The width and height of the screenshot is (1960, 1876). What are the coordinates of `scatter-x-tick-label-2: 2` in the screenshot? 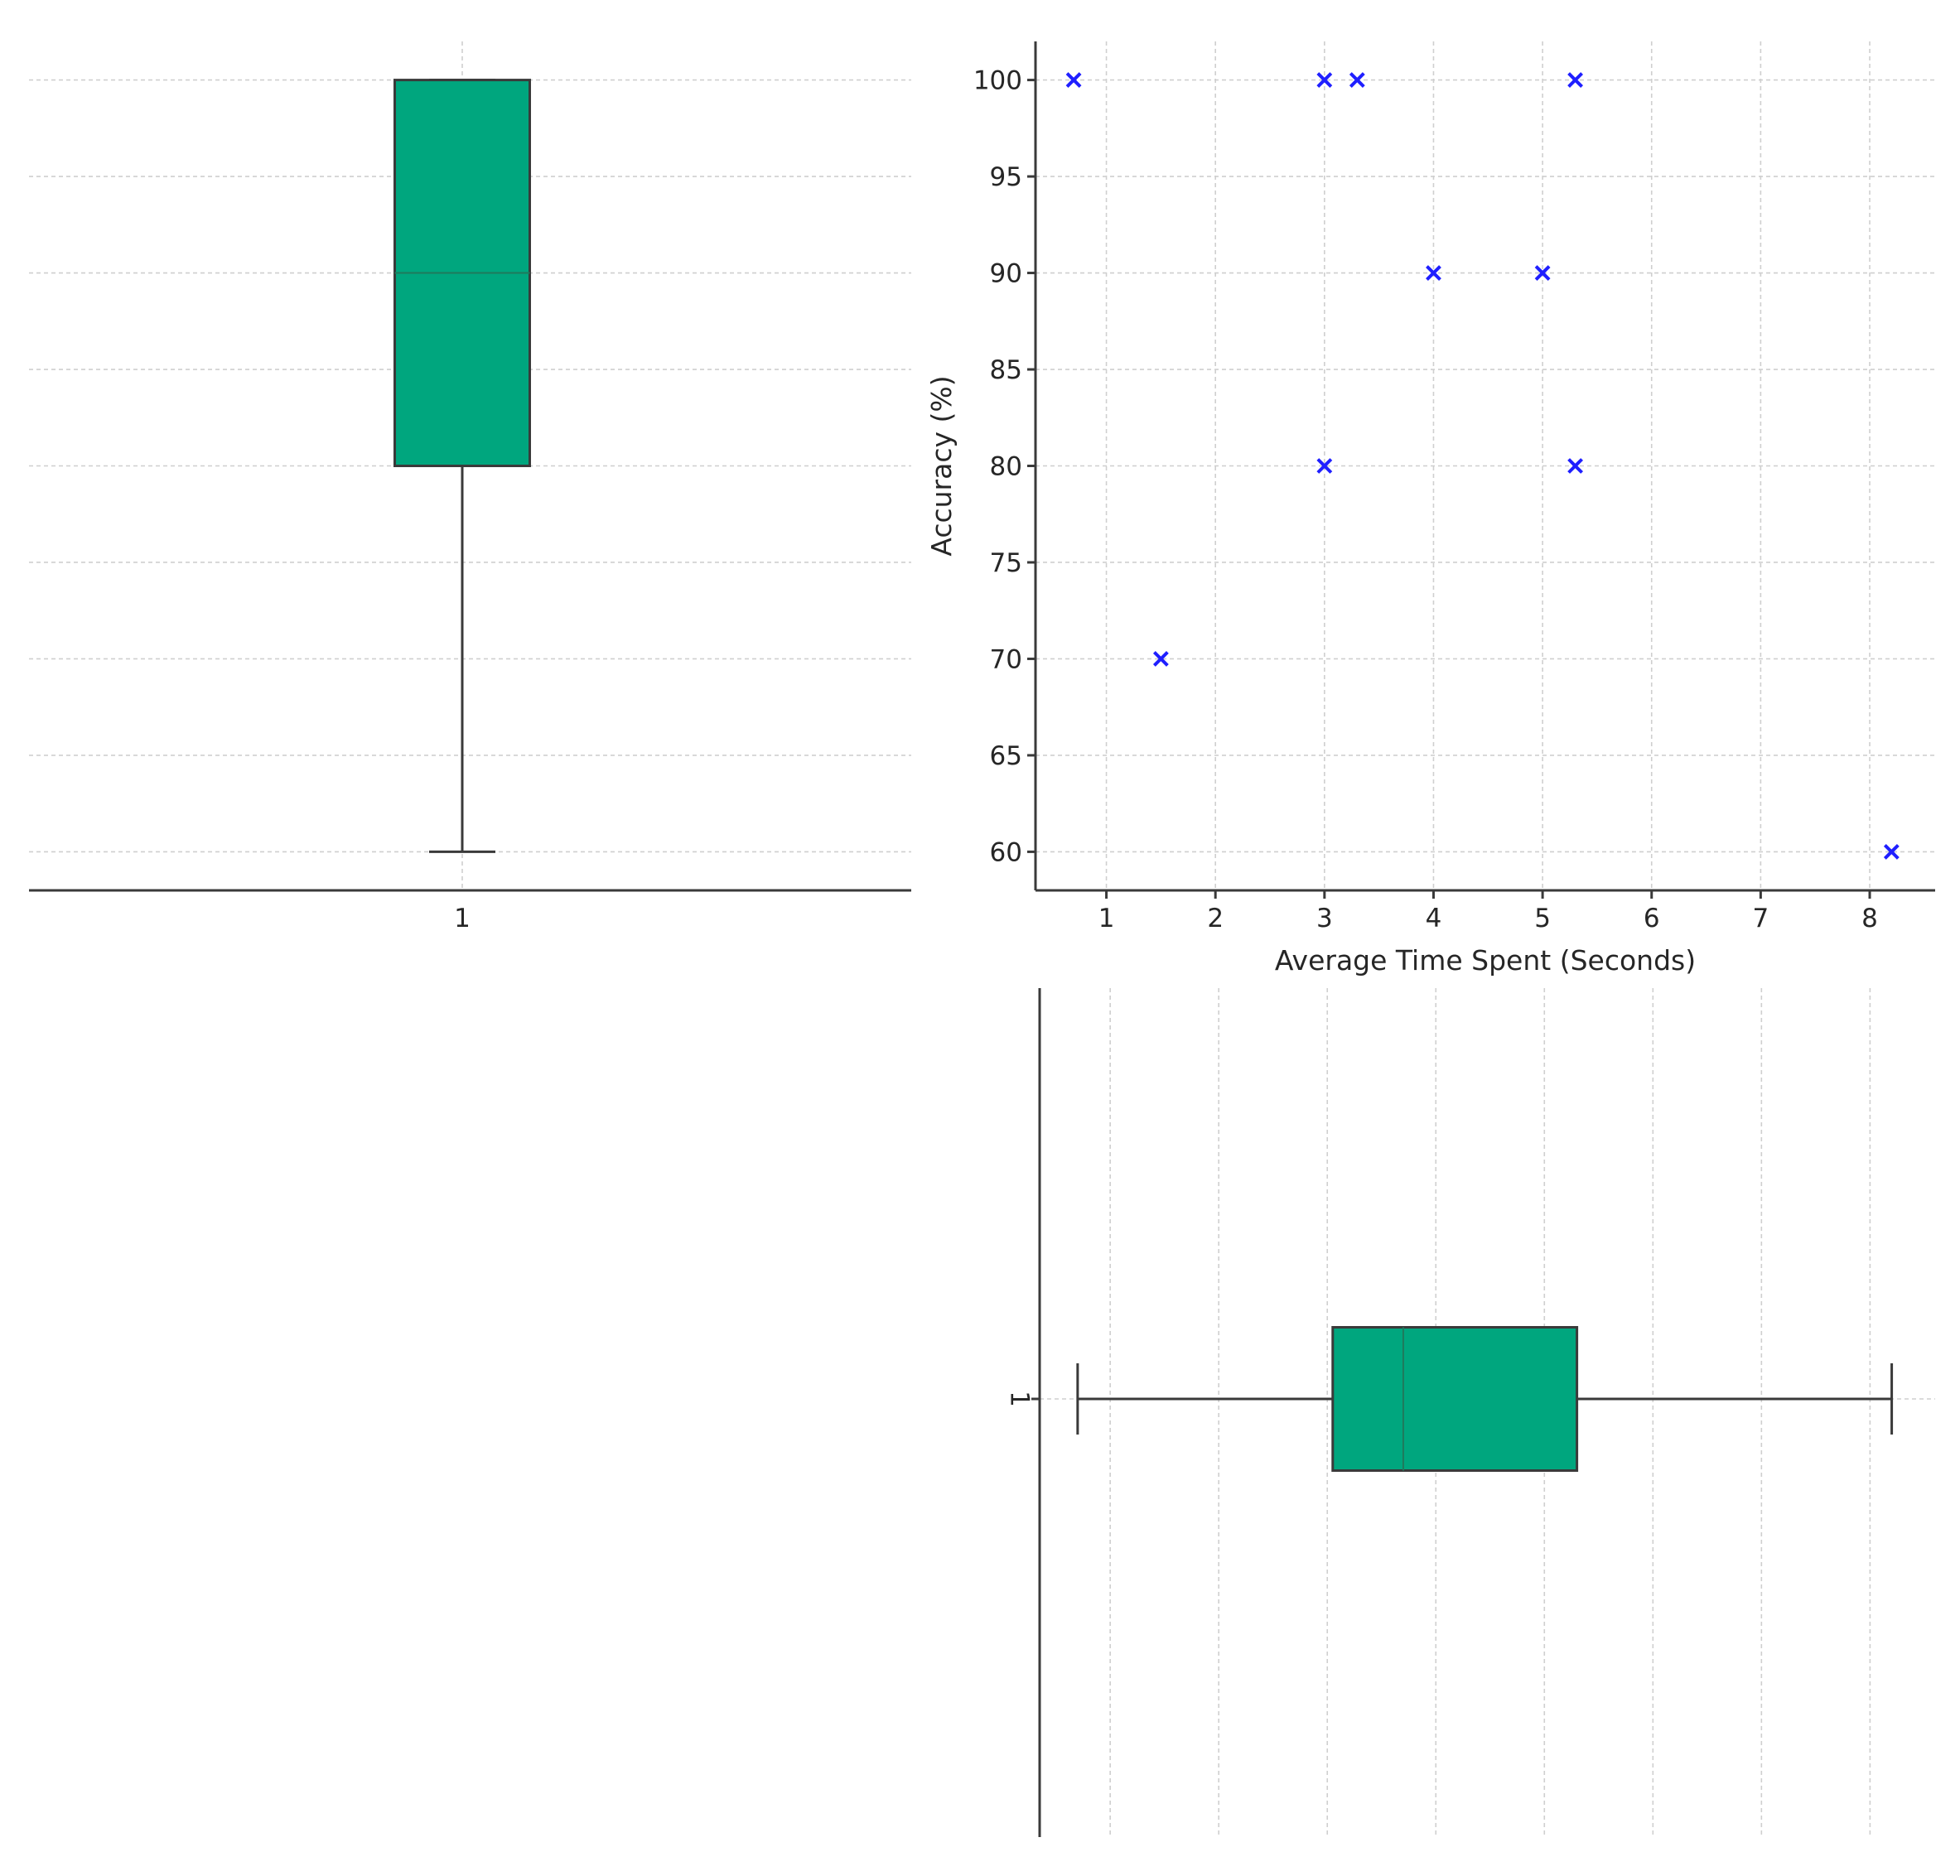 It's located at (1215, 918).